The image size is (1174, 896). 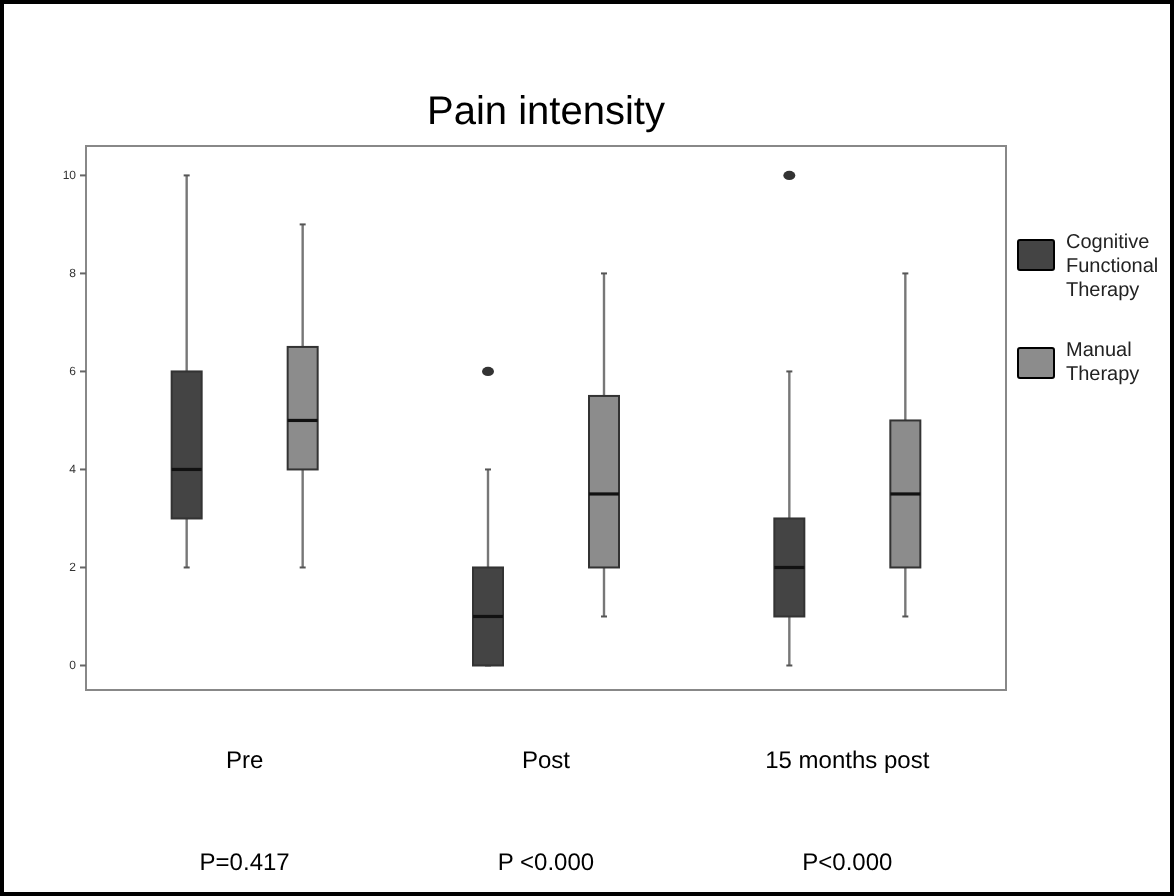 What do you see at coordinates (1112, 267) in the screenshot?
I see `legend-label: Cognitive Functional Therapy` at bounding box center [1112, 267].